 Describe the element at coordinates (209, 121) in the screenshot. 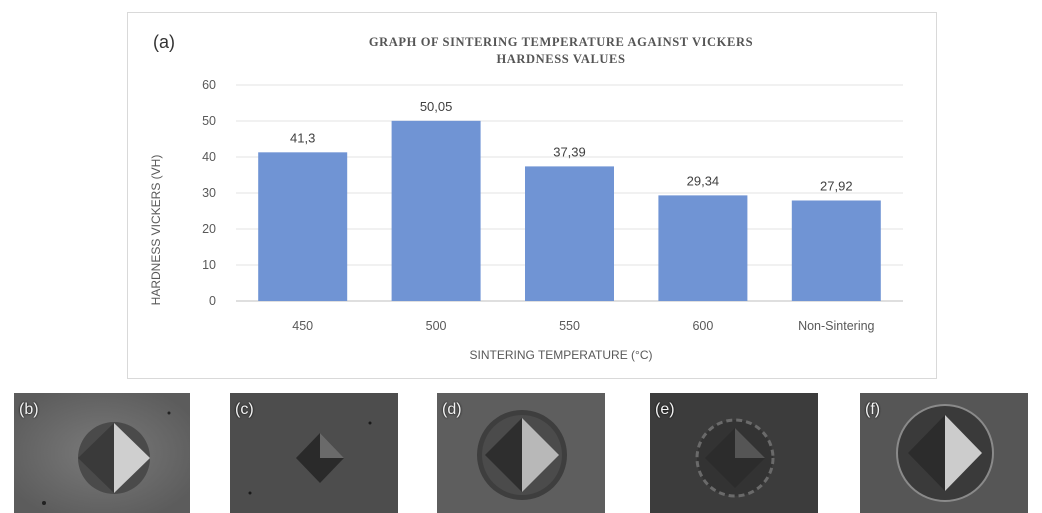

I see `y-tick-label: 50` at that location.